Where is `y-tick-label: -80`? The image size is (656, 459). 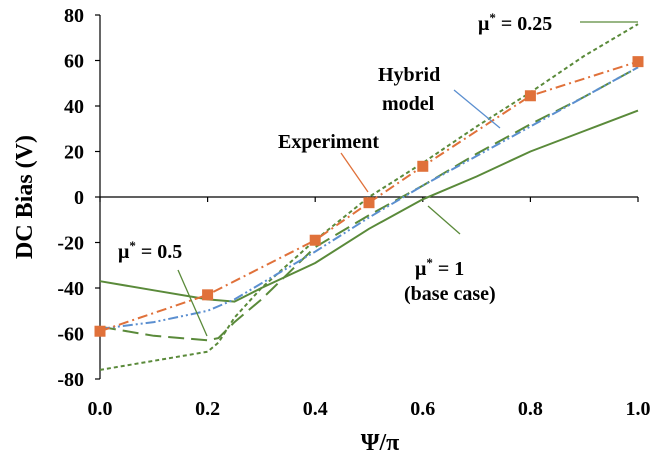
y-tick-label: -80 is located at coordinates (70, 380).